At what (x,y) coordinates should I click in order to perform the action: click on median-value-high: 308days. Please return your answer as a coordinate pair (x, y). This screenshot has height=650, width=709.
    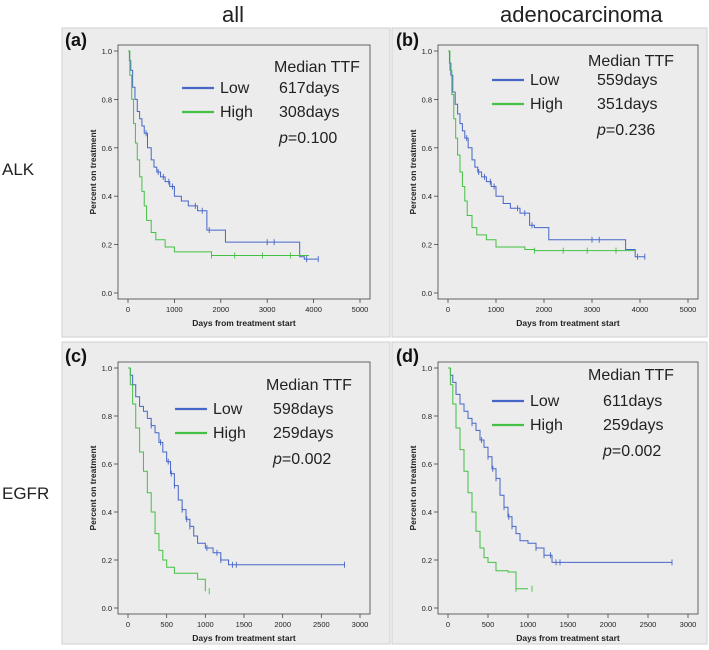
    Looking at the image, I should click on (309, 112).